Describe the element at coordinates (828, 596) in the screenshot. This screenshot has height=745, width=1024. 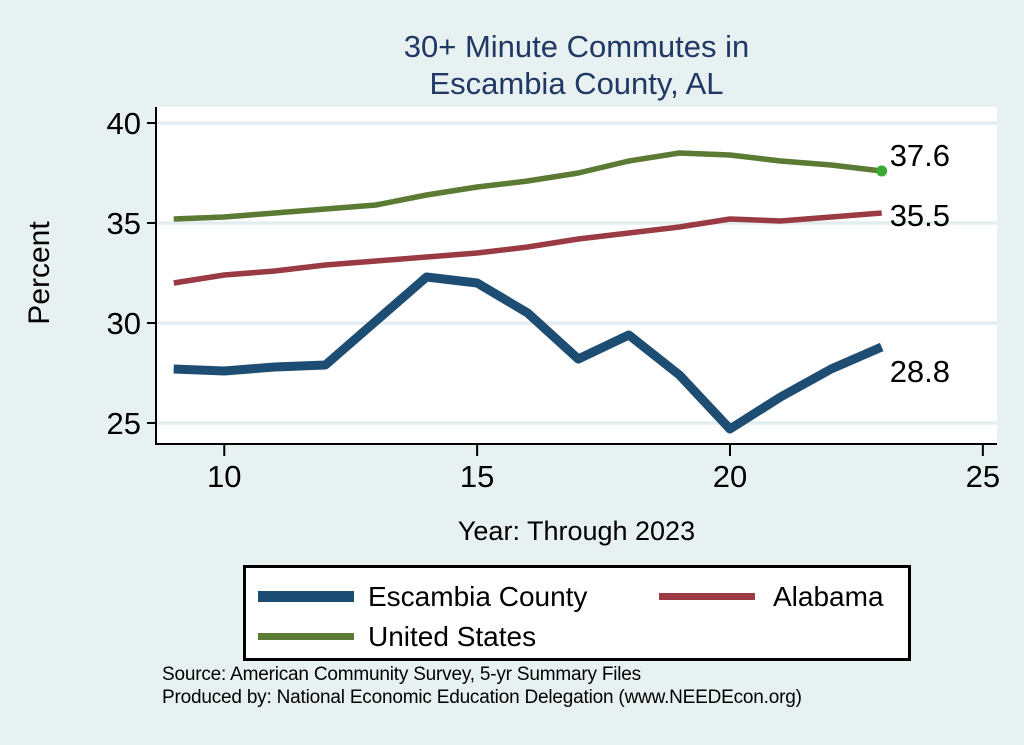
I see `legend-label-alabama: Alabama` at that location.